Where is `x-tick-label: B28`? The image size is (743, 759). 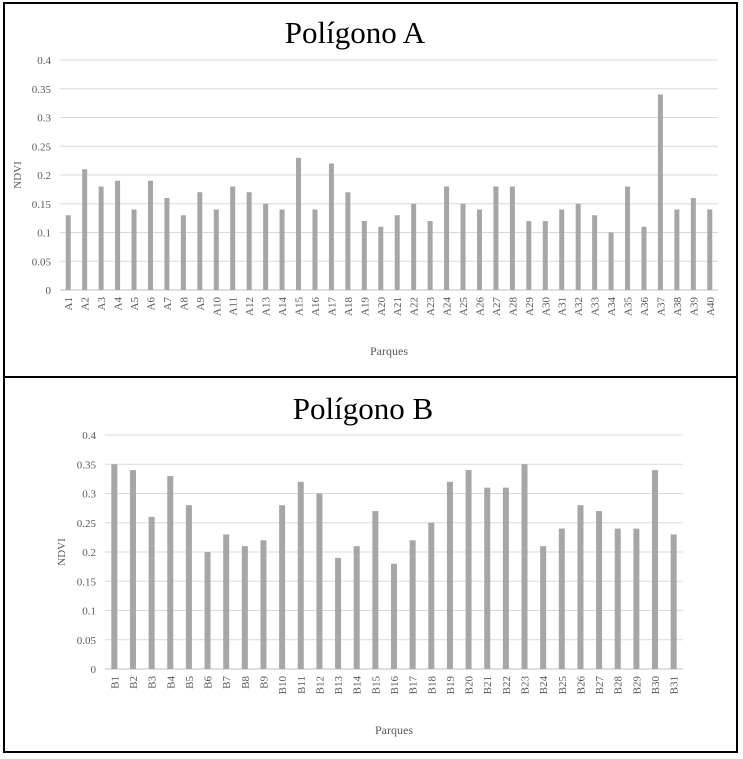 x-tick-label: B28 is located at coordinates (619, 685).